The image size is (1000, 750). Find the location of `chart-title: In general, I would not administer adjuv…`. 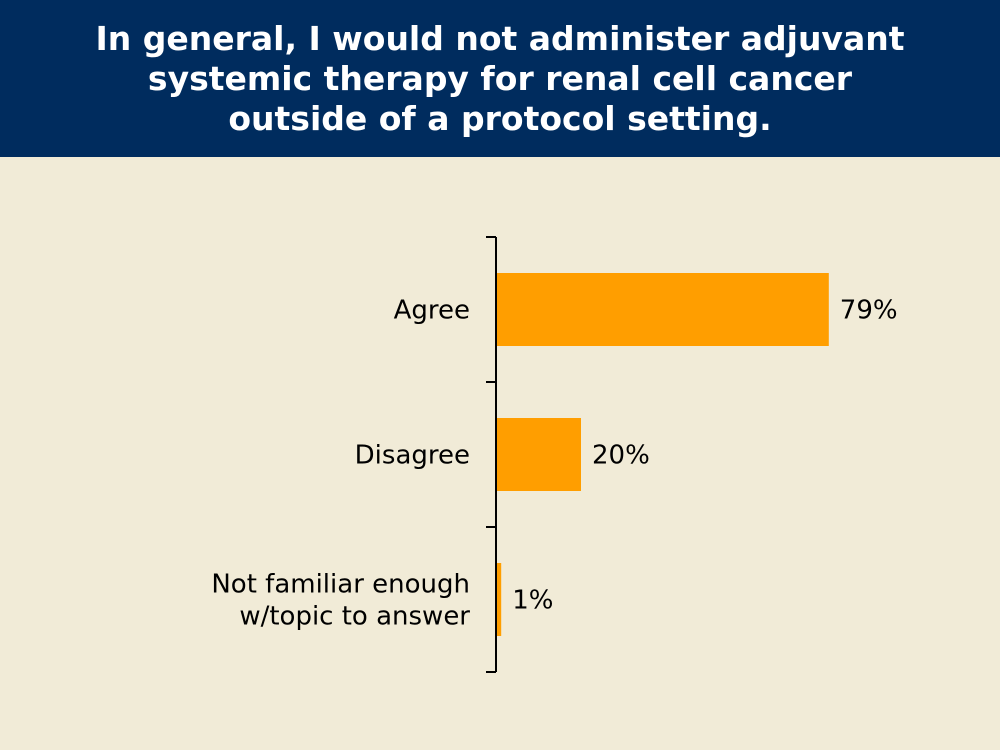

chart-title: In general, I would not administer adjuv… is located at coordinates (500, 78).